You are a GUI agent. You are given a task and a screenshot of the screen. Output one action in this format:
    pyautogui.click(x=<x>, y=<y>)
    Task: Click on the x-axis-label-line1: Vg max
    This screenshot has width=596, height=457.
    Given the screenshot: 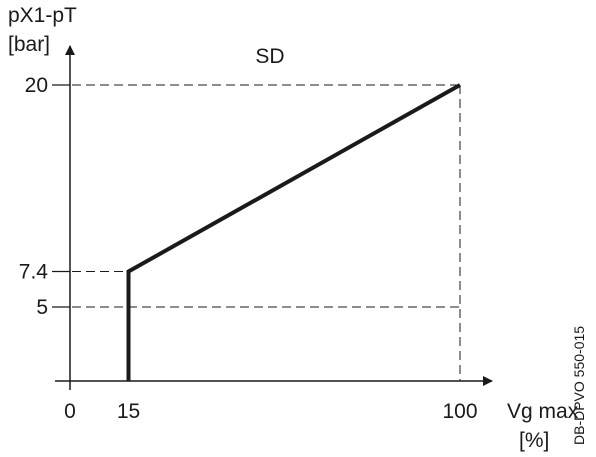 What is the action you would take?
    pyautogui.click(x=543, y=411)
    